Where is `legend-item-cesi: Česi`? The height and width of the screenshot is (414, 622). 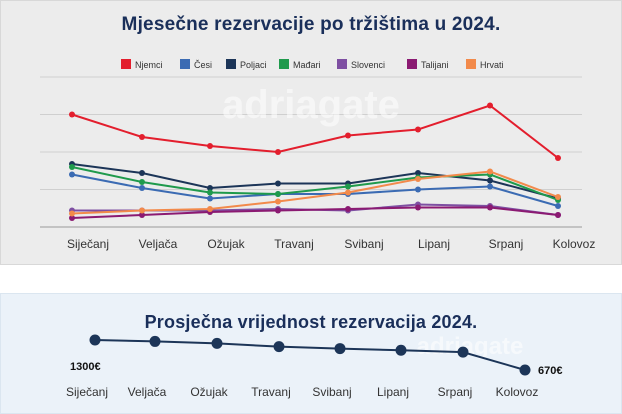 legend-item-cesi: Česi is located at coordinates (196, 64).